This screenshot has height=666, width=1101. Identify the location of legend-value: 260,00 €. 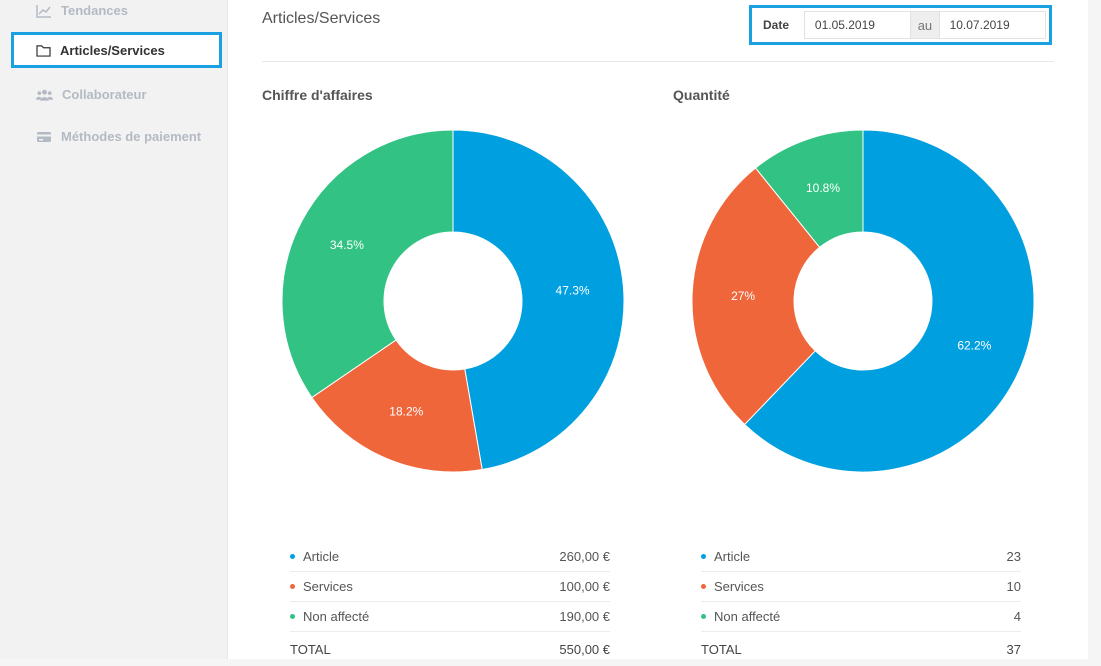
(584, 556).